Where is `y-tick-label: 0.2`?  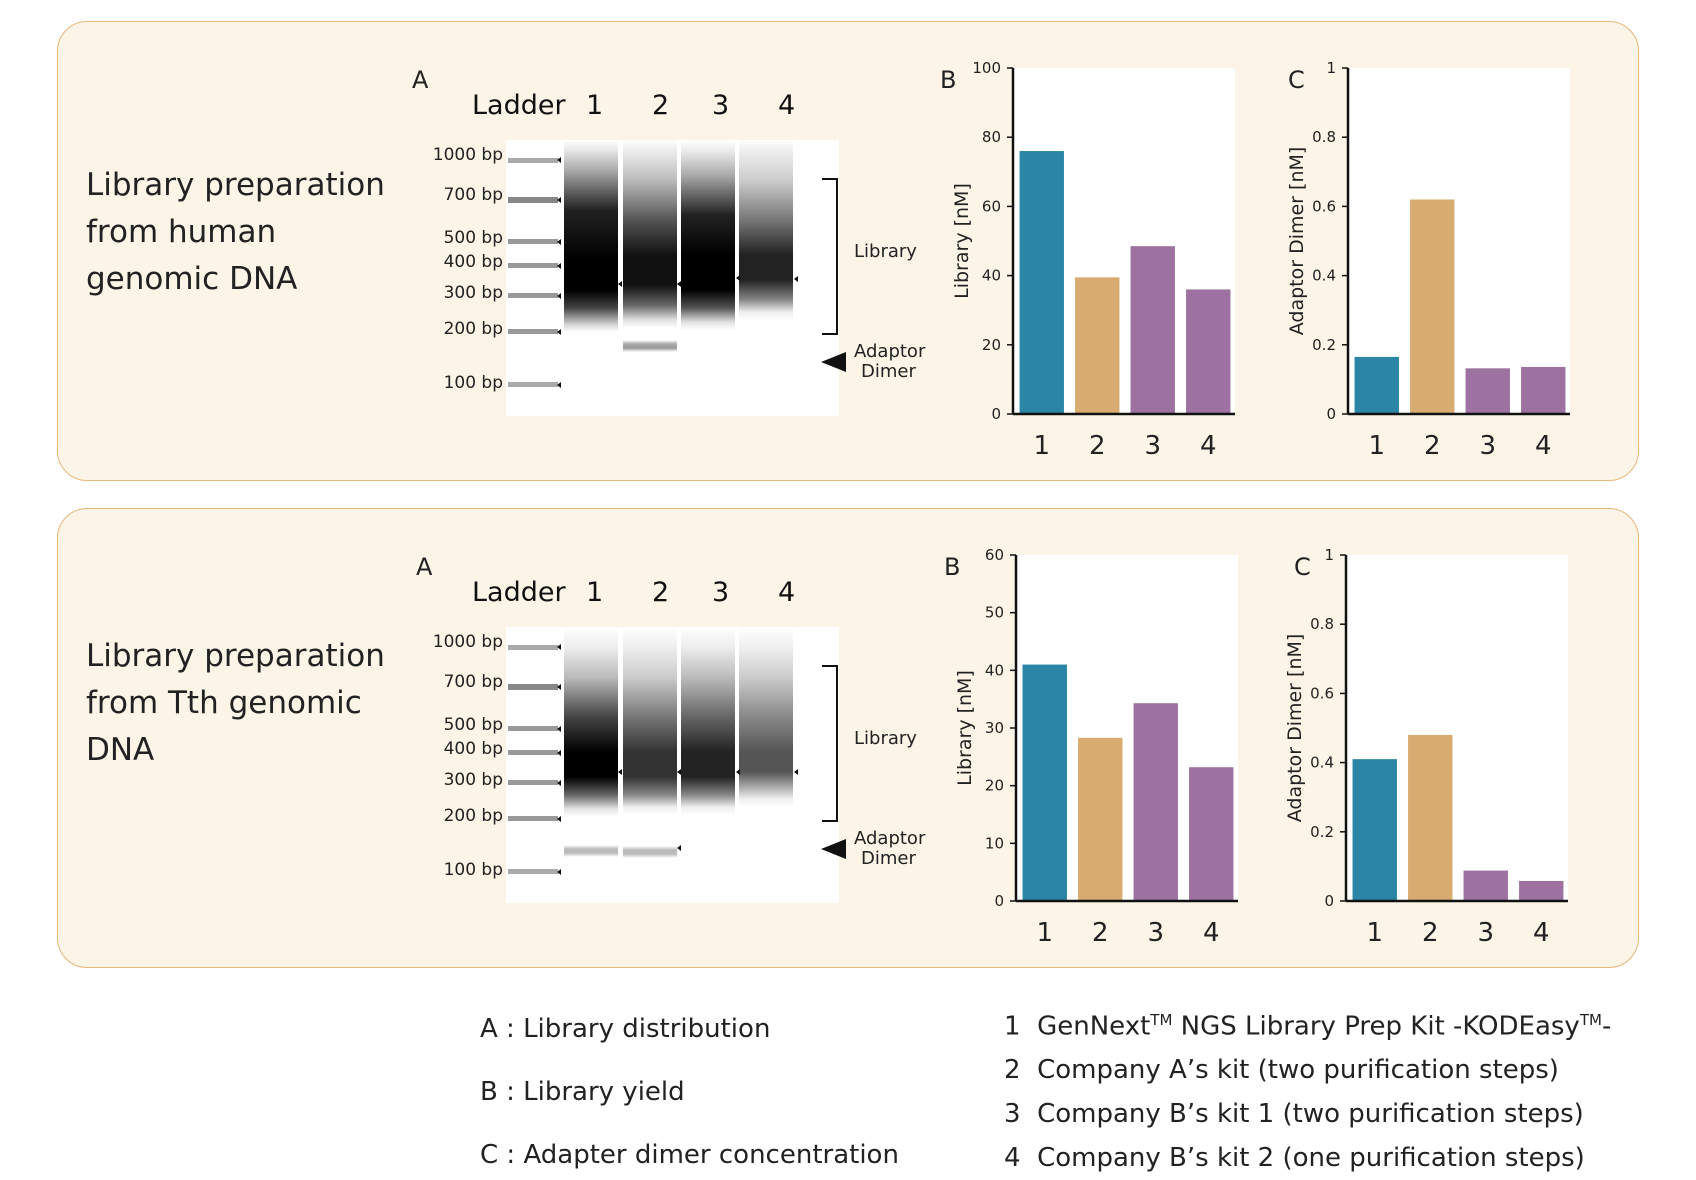
y-tick-label: 0.2 is located at coordinates (1322, 832).